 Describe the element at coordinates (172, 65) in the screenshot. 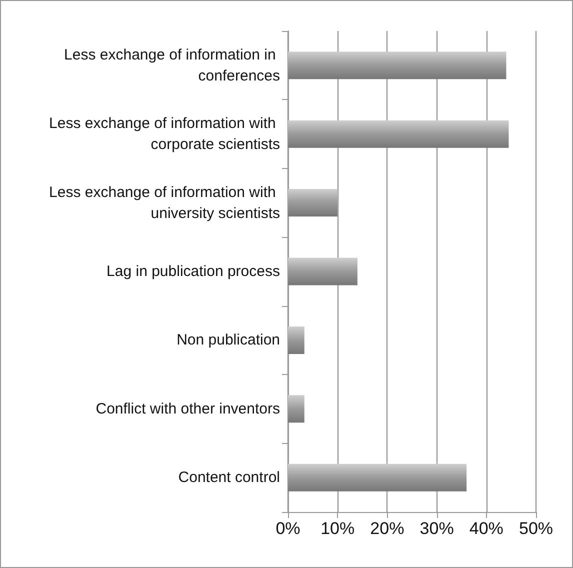

I see `y-tick-label: Less exchange of information in conferences` at that location.